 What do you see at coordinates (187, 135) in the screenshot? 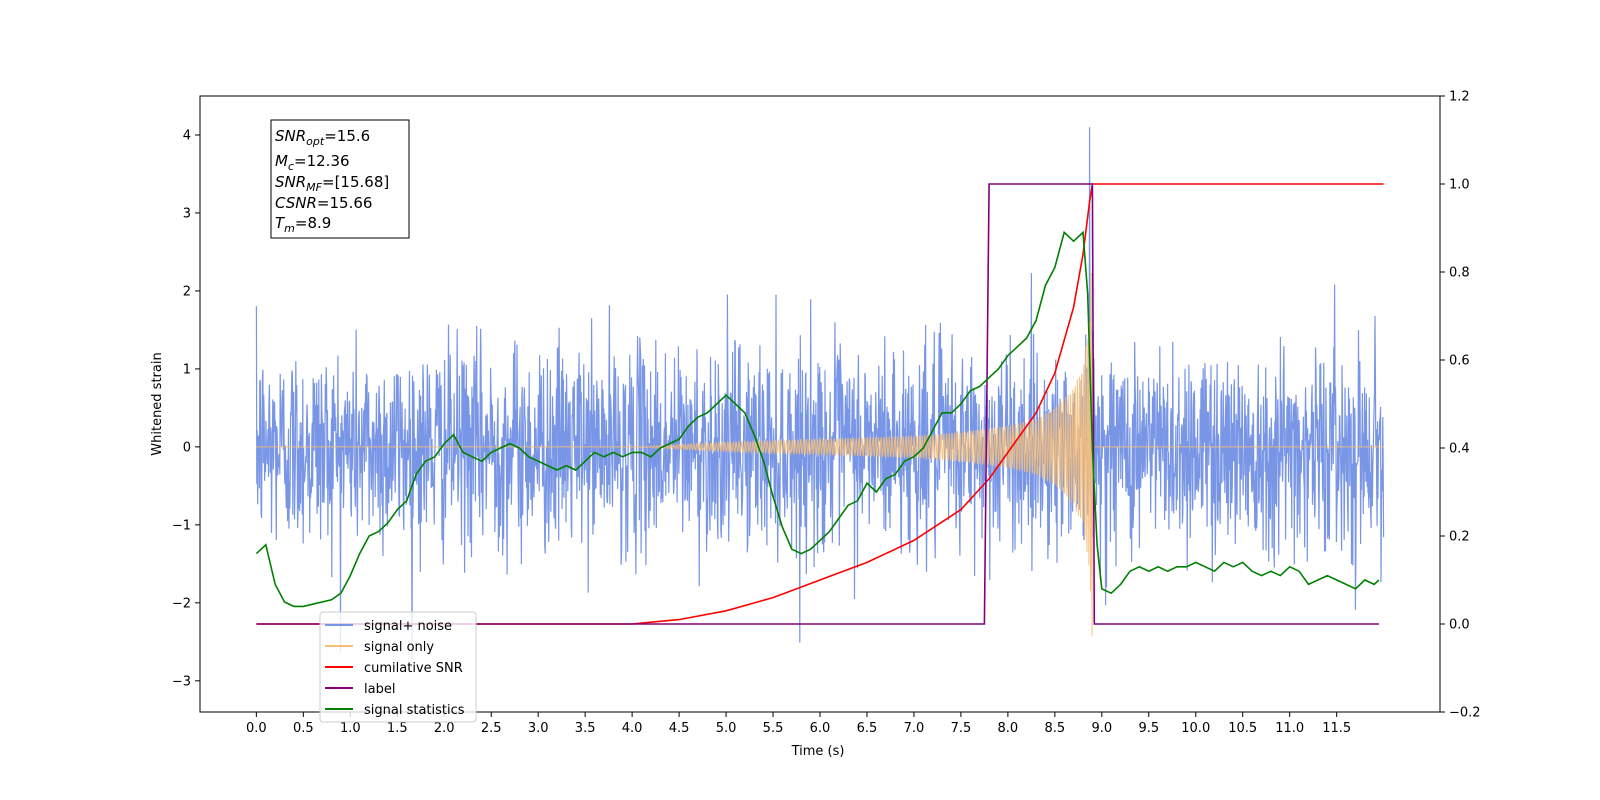
I see `y-tick-label: 4` at bounding box center [187, 135].